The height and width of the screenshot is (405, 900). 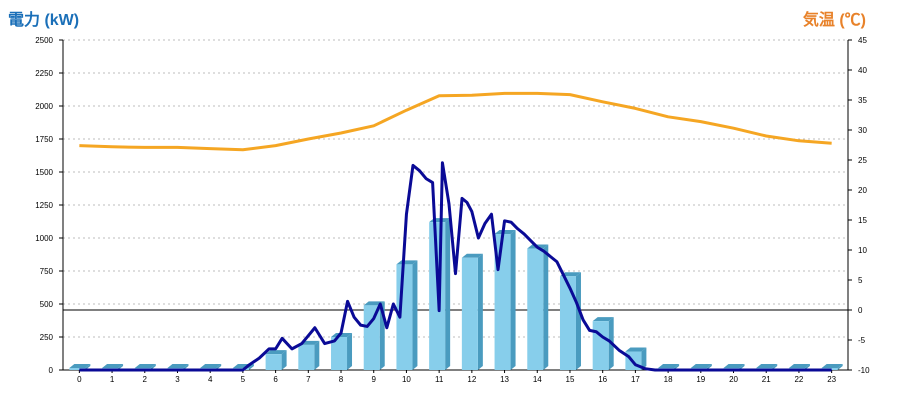 I want to click on x-tick-label: 7, so click(x=308, y=379).